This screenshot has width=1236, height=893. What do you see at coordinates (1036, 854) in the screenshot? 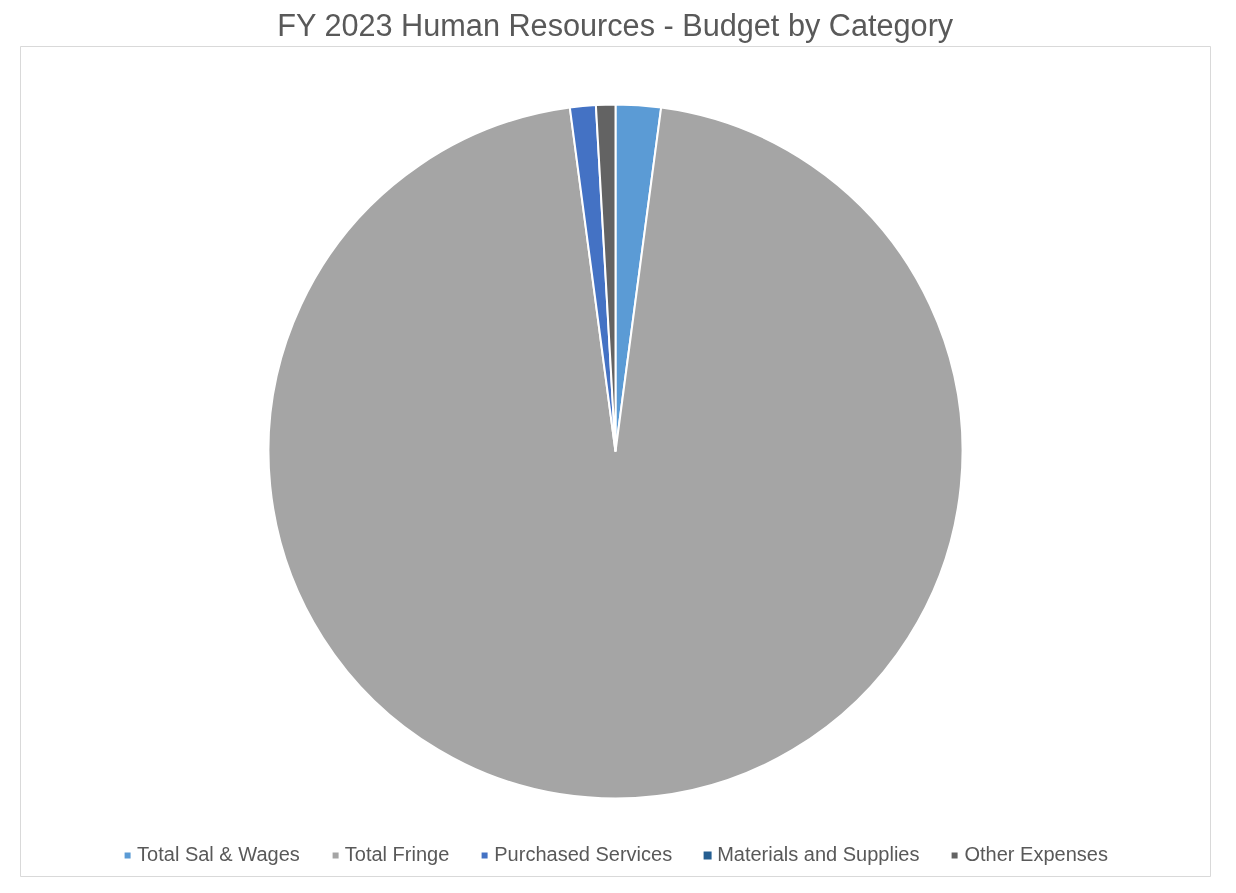
I see `legend-label: Other Expenses` at bounding box center [1036, 854].